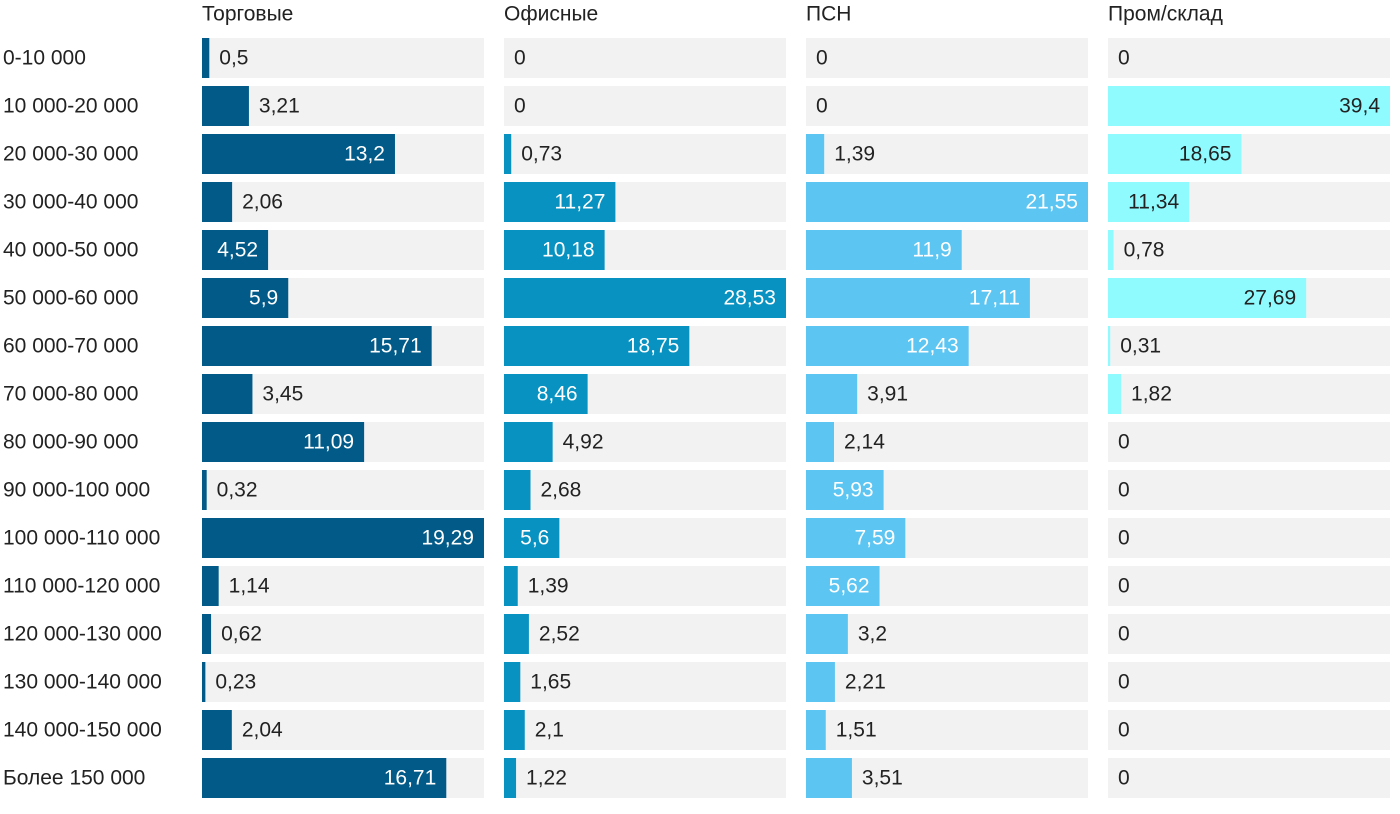  Describe the element at coordinates (70, 106) in the screenshot. I see `row-label: 10 000-20 000` at that location.